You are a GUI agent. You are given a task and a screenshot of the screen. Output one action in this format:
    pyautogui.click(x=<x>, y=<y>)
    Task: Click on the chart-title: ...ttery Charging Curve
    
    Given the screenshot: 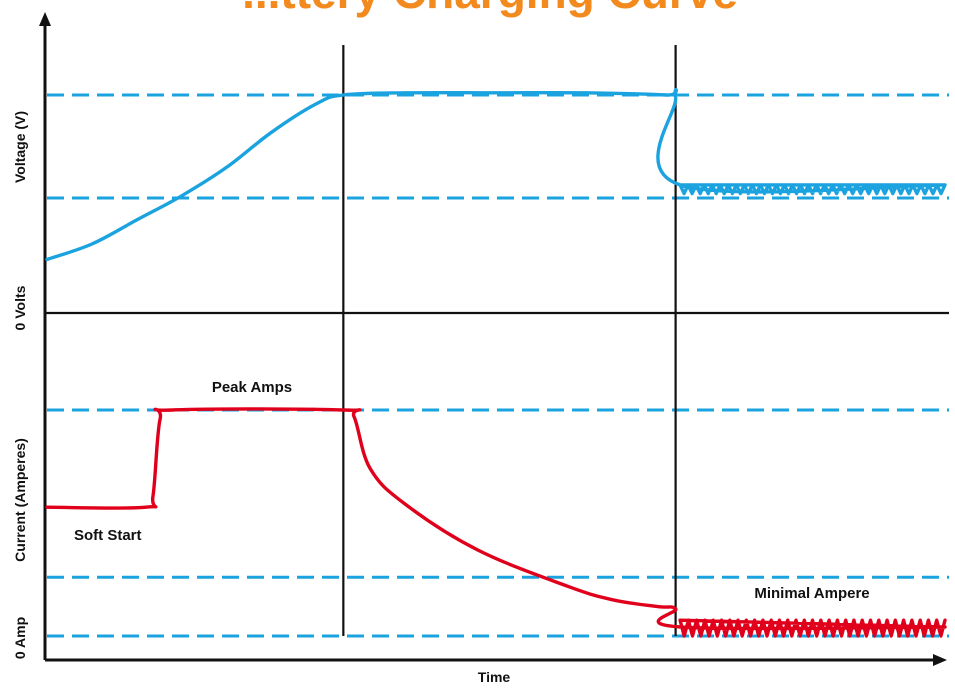 What is the action you would take?
    pyautogui.click(x=490, y=9)
    